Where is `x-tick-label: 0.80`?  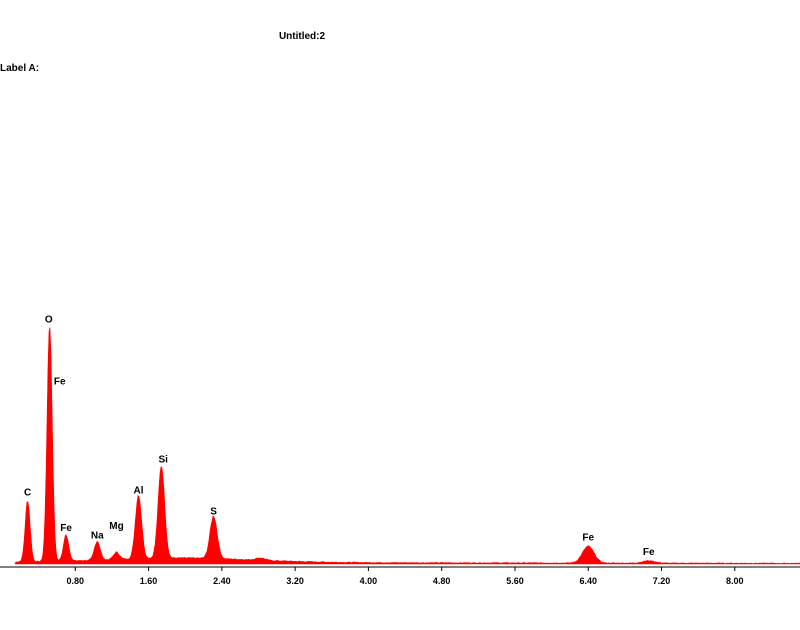 x-tick-label: 0.80 is located at coordinates (76, 581).